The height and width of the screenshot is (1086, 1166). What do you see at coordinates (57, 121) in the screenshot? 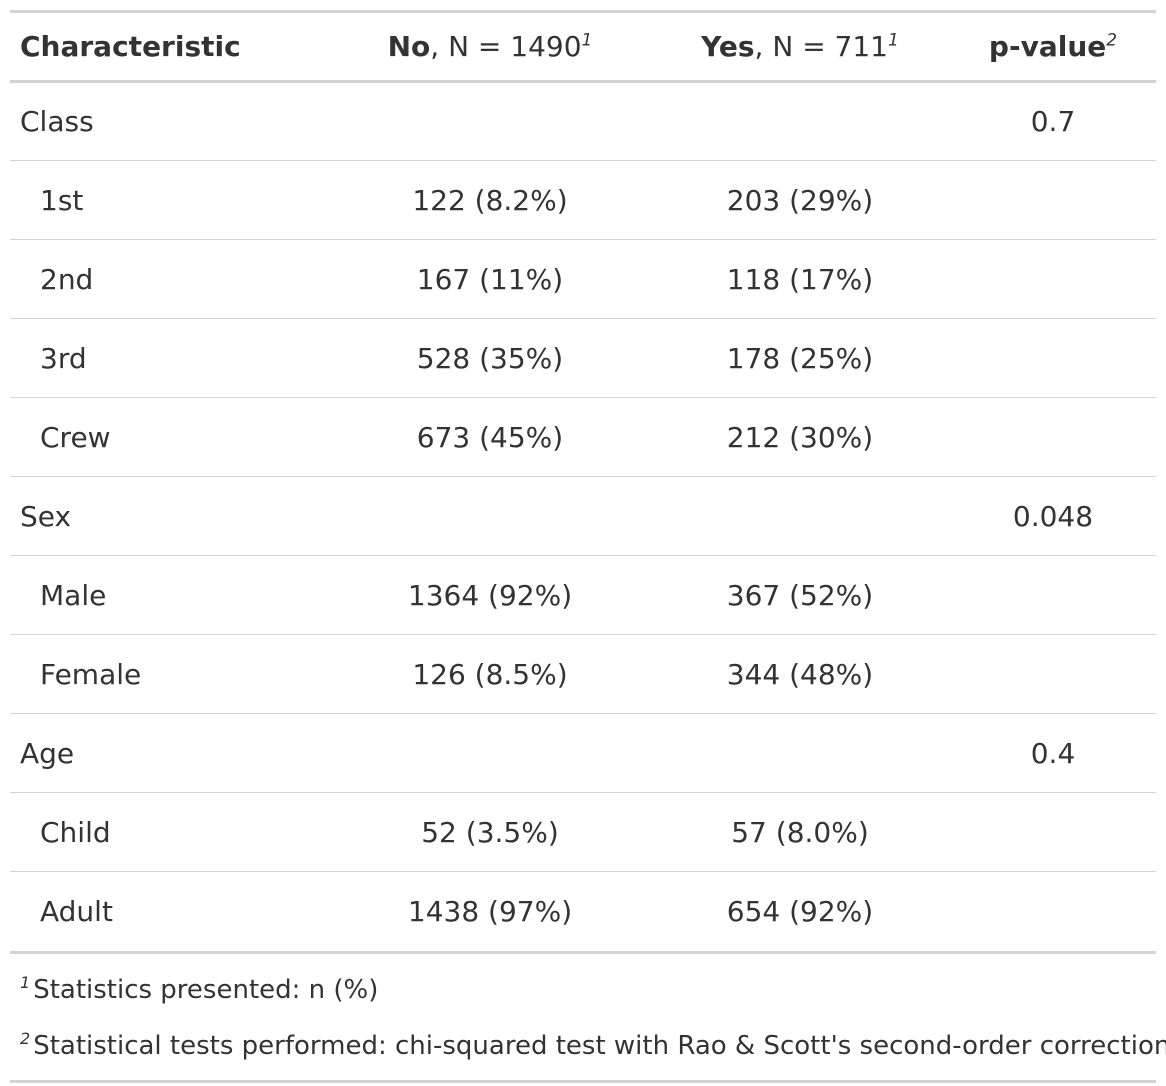
I see `row-label: Class` at bounding box center [57, 121].